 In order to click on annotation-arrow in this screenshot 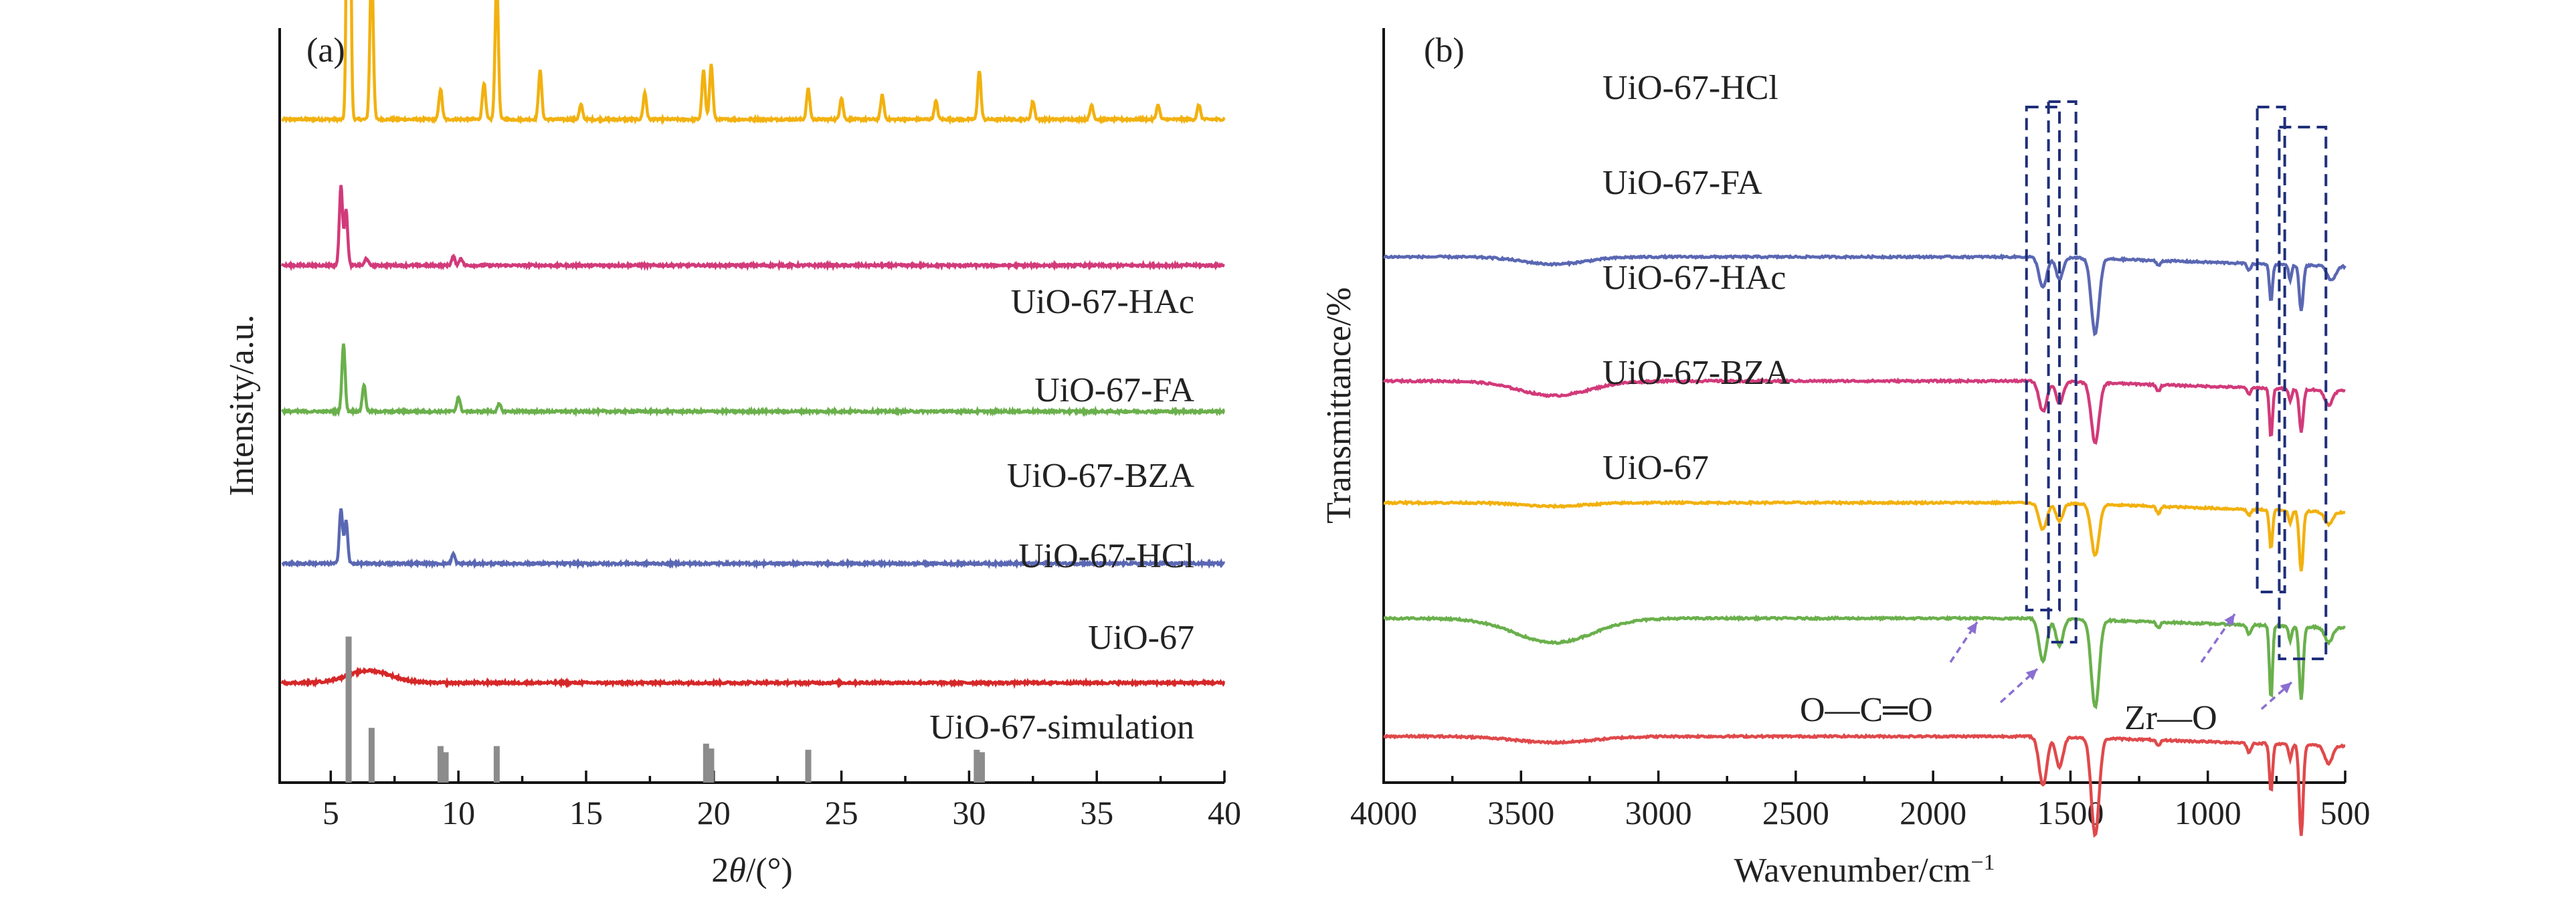, I will do `click(2019, 686)`.